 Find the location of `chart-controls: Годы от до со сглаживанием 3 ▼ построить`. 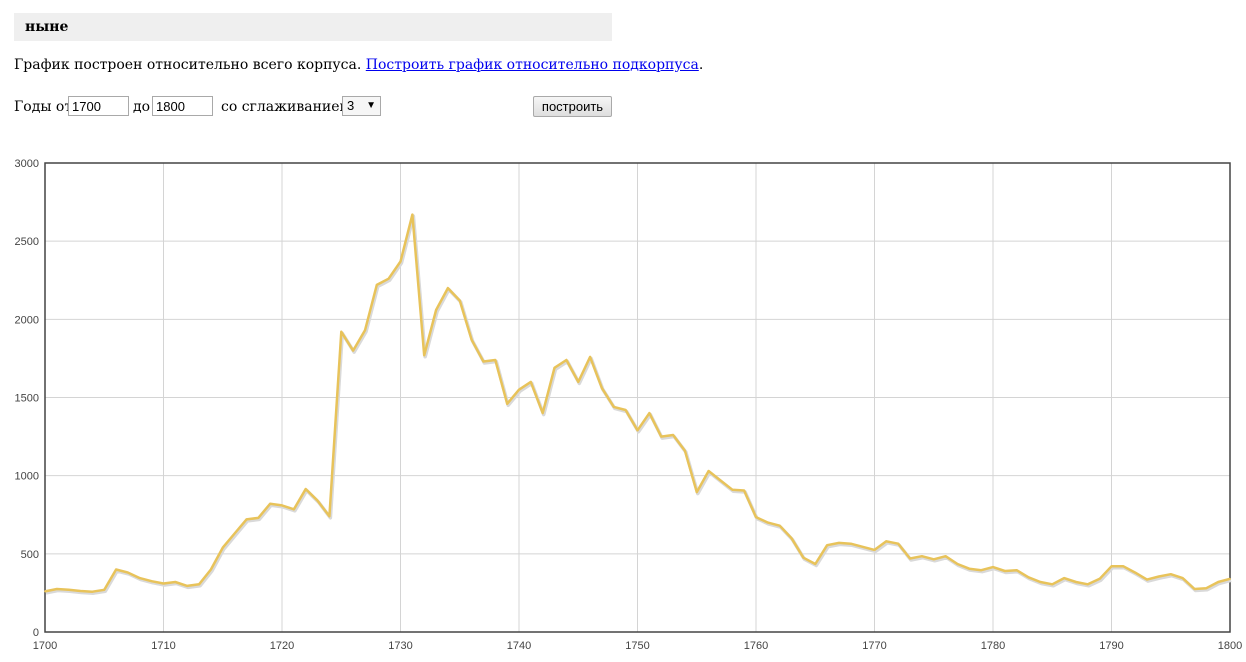

chart-controls: Годы от до со сглаживанием 3 ▼ построить is located at coordinates (313, 107).